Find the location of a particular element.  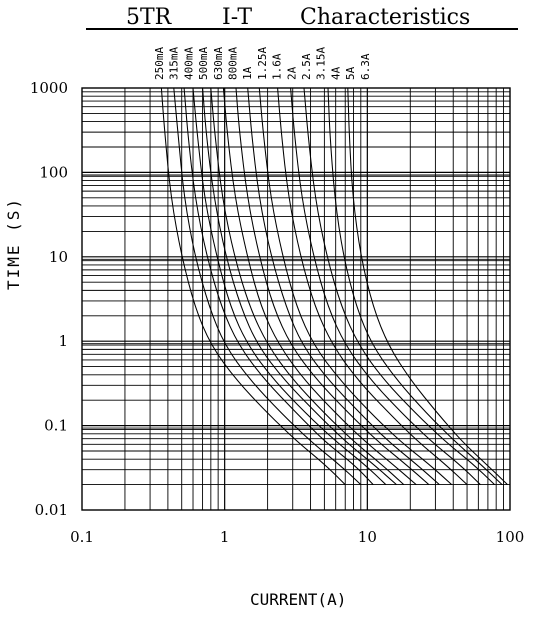

series-label: 800mA is located at coordinates (233, 63).